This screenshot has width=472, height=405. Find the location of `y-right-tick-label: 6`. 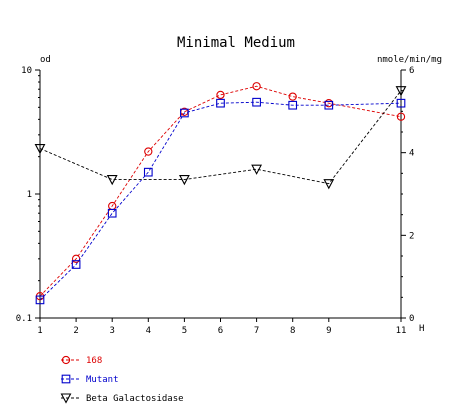

y-right-tick-label: 6 is located at coordinates (411, 71).